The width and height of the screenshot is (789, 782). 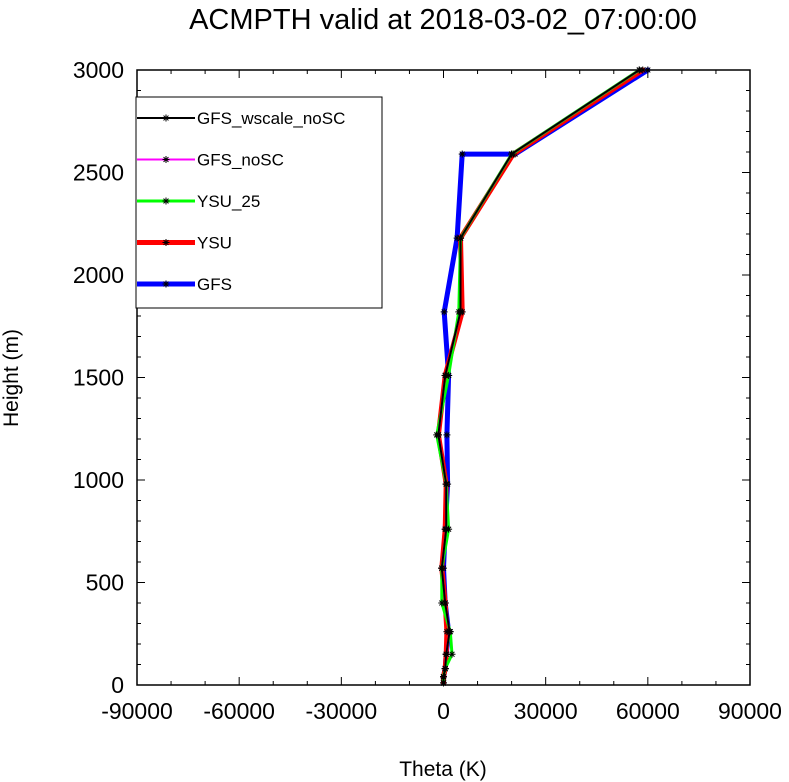 I want to click on legend-entry: YSU, so click(x=184, y=243).